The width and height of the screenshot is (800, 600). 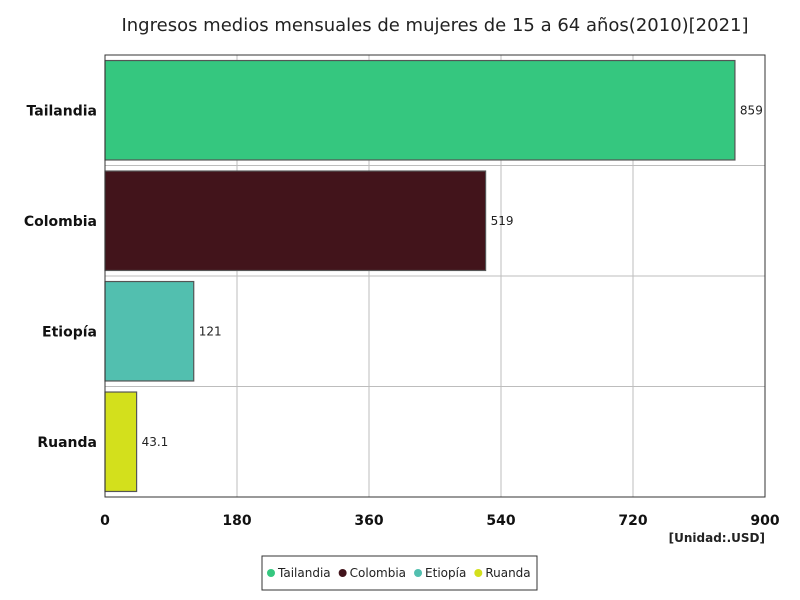 I want to click on data-label: 859, so click(x=751, y=110).